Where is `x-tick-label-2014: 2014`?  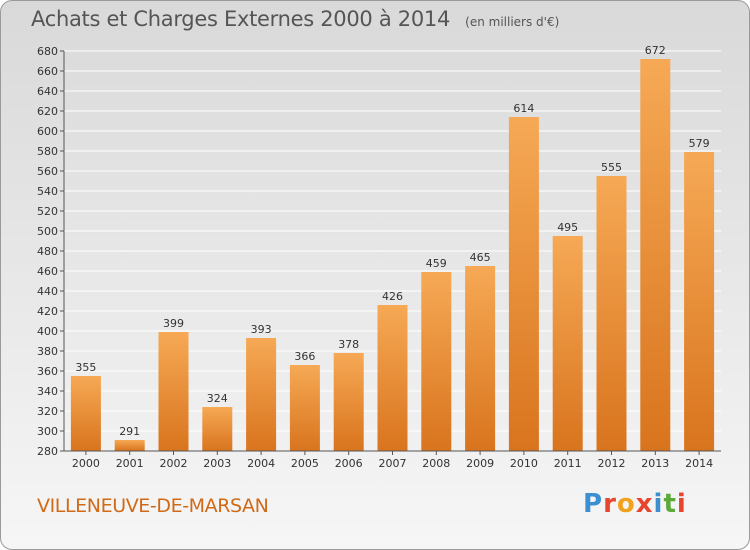 x-tick-label-2014: 2014 is located at coordinates (699, 463).